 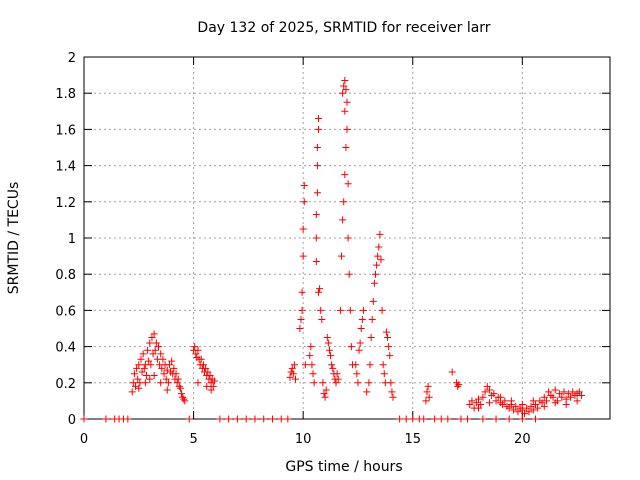 What do you see at coordinates (65, 203) in the screenshot?
I see `y-tick-label: 1.2` at bounding box center [65, 203].